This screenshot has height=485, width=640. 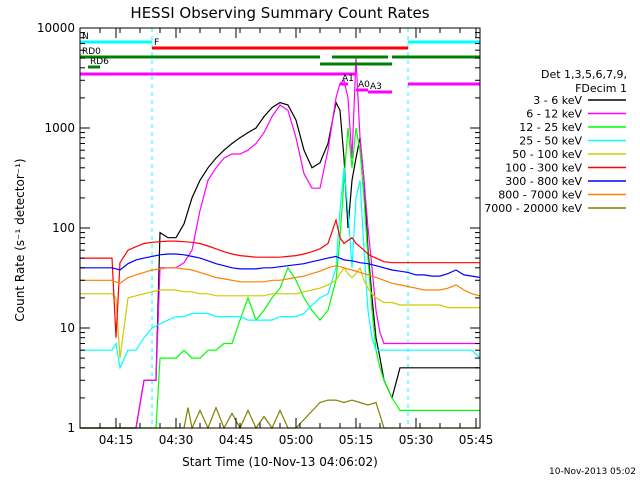 What do you see at coordinates (547, 154) in the screenshot?
I see `legend-label-4: 50 - 100 keV` at bounding box center [547, 154].